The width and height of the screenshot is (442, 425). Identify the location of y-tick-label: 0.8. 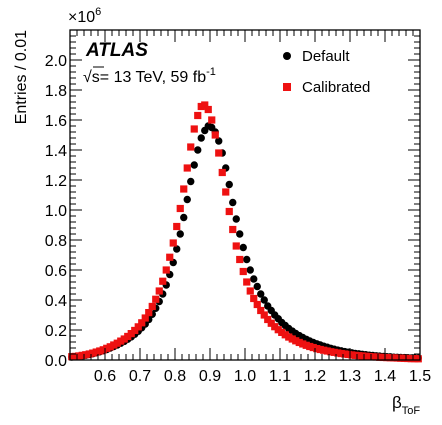
(56, 241).